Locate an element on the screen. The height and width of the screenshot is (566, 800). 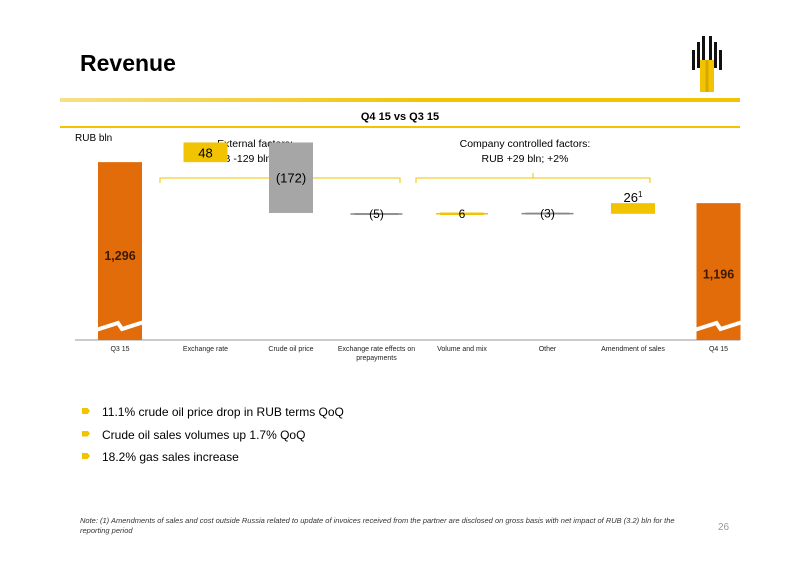
page-number: 26 is located at coordinates (724, 527).